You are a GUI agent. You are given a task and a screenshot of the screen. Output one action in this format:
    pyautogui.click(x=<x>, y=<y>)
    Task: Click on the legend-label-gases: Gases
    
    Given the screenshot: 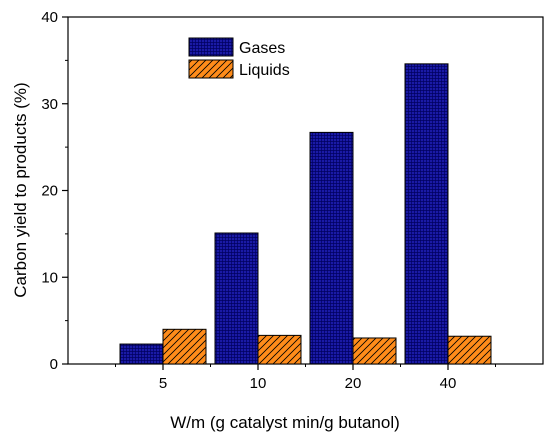 What is the action you would take?
    pyautogui.click(x=262, y=48)
    